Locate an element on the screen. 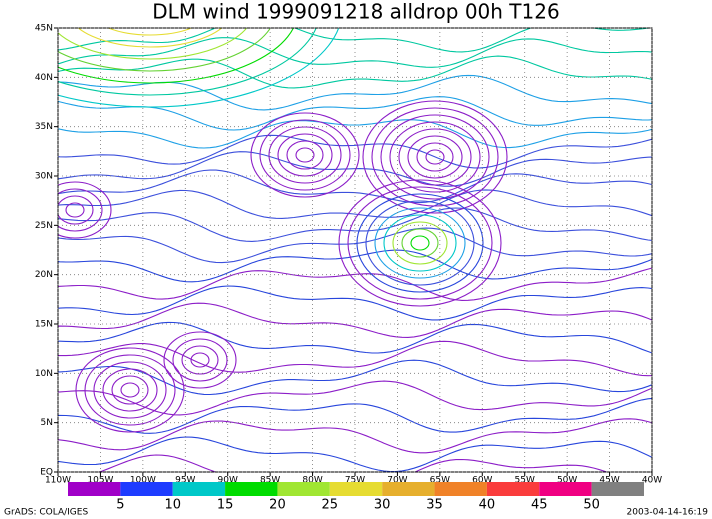 The height and width of the screenshot is (519, 712). lon-tick-label: 65W is located at coordinates (440, 481).